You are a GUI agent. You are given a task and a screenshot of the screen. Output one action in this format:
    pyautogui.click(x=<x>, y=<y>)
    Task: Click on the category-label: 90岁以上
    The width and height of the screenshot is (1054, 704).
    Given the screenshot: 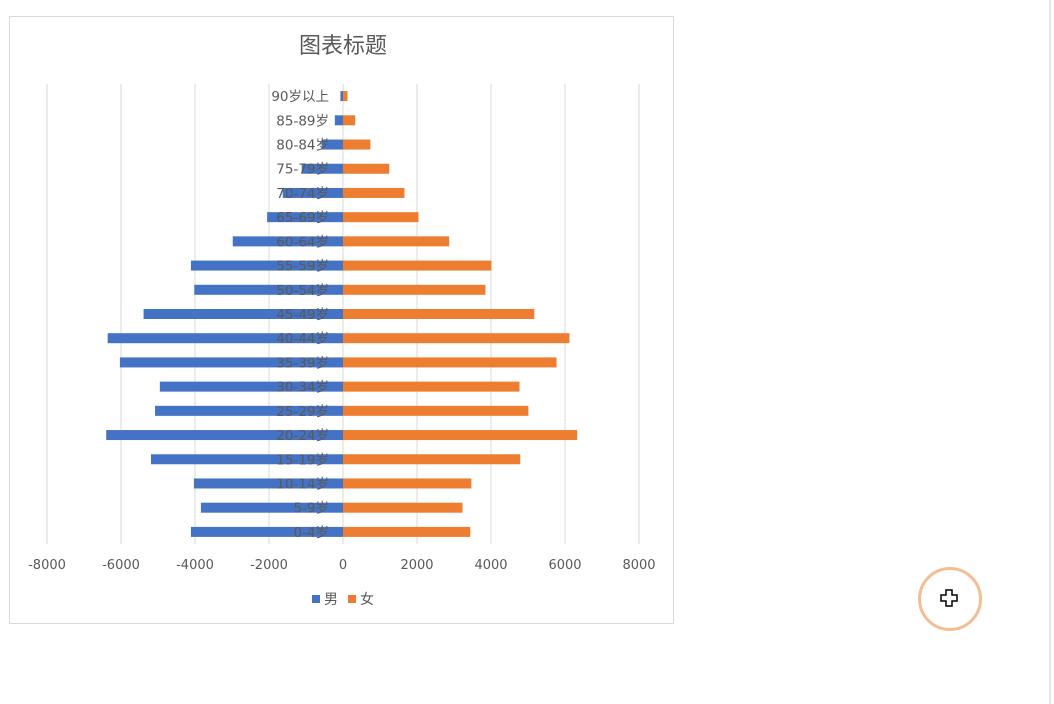 What is the action you would take?
    pyautogui.click(x=300, y=97)
    